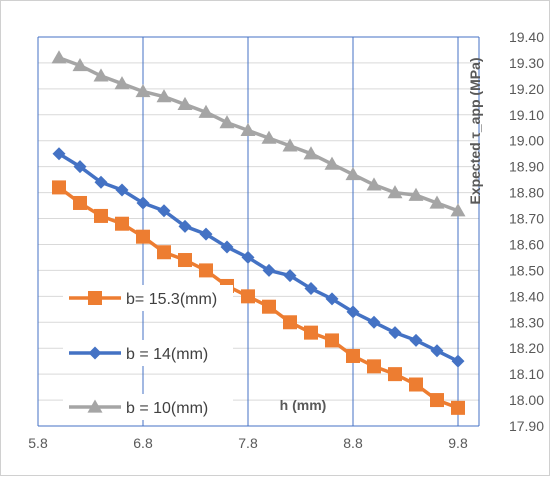  What do you see at coordinates (38, 443) in the screenshot?
I see `x-tick-label: 5.8` at bounding box center [38, 443].